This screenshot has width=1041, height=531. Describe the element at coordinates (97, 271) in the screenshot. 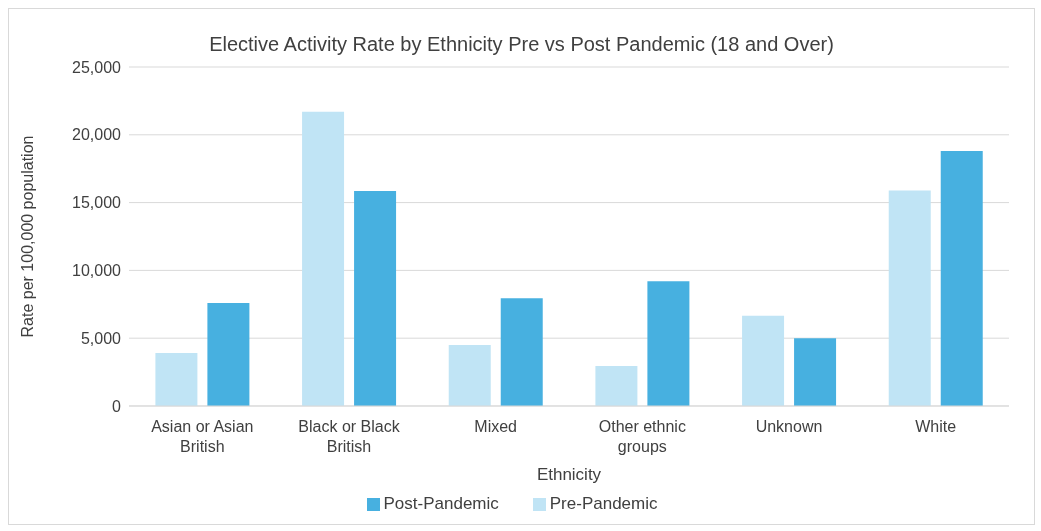

I see `y-tick-label: 10,000` at that location.